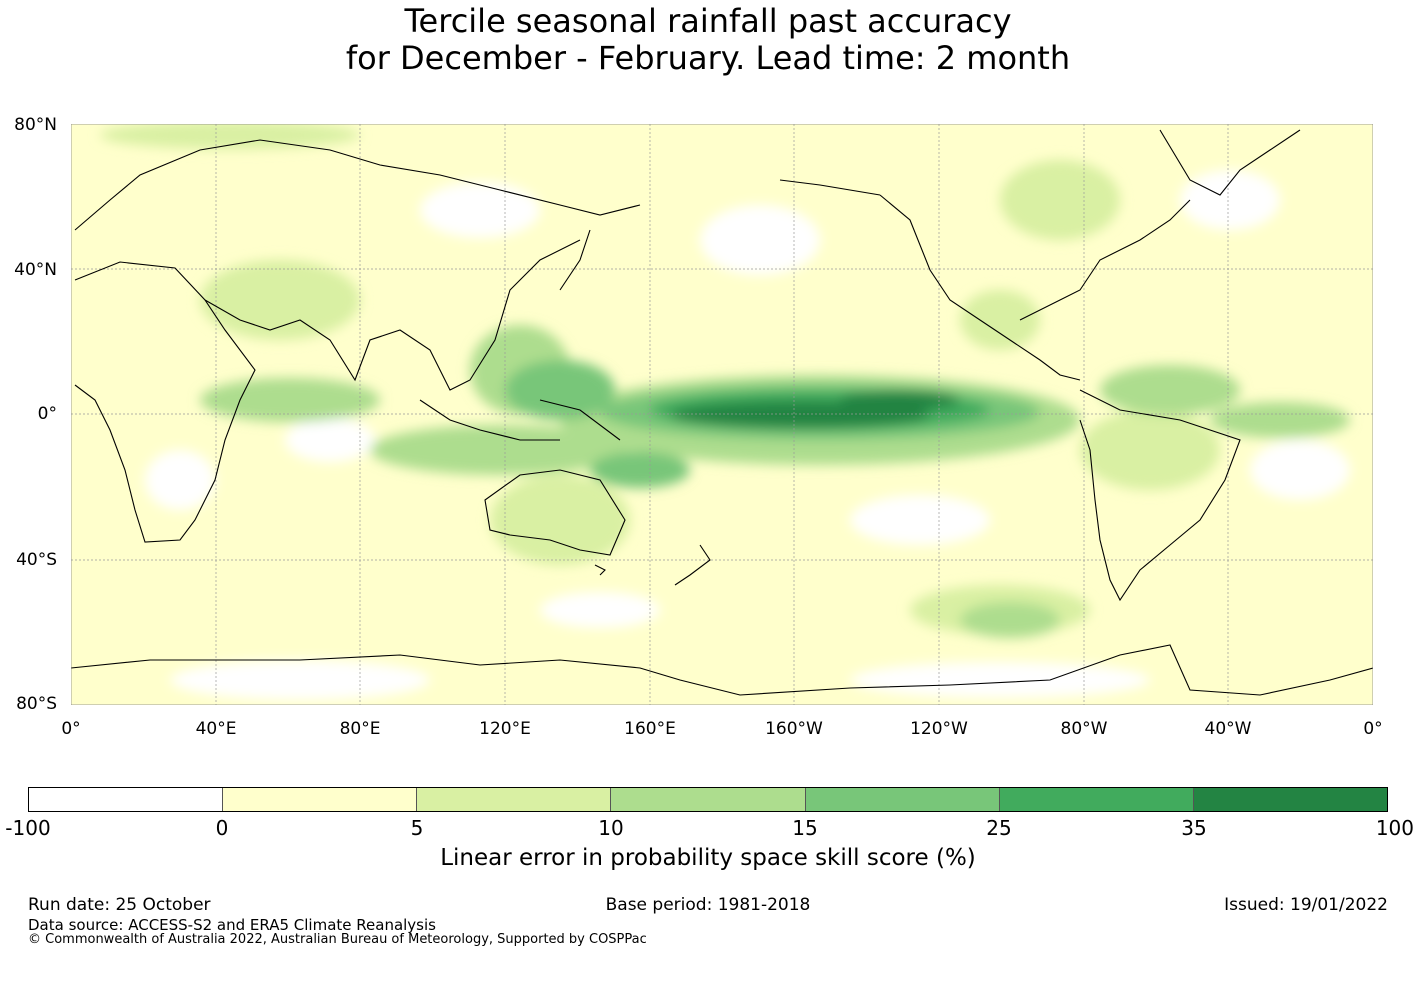 The width and height of the screenshot is (1416, 990). Describe the element at coordinates (505, 729) in the screenshot. I see `lon-label-120e: 120°E` at that location.